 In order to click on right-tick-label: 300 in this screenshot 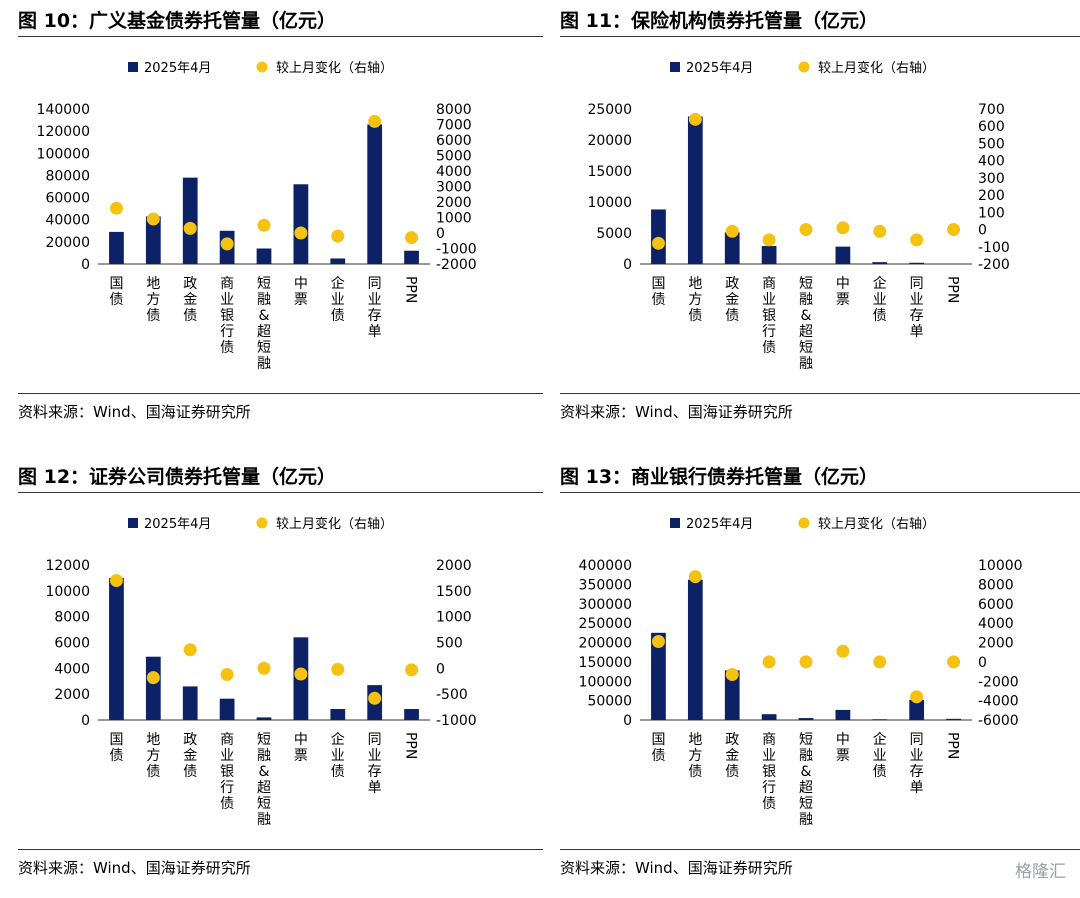, I will do `click(991, 179)`.